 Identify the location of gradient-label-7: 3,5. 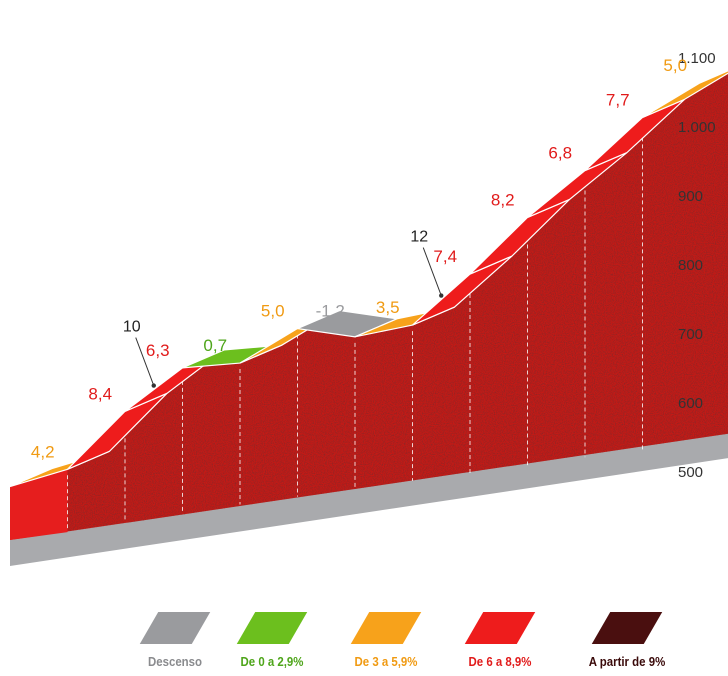
(388, 307).